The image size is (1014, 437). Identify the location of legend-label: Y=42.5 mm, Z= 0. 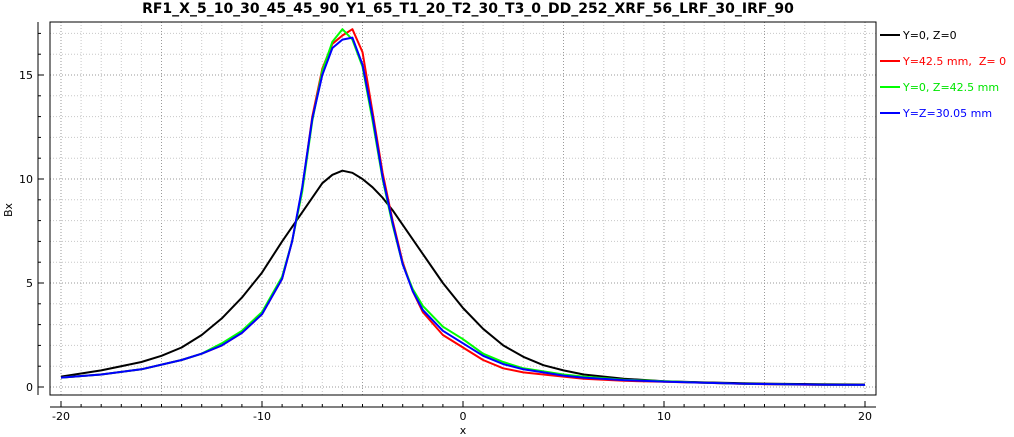
(955, 61).